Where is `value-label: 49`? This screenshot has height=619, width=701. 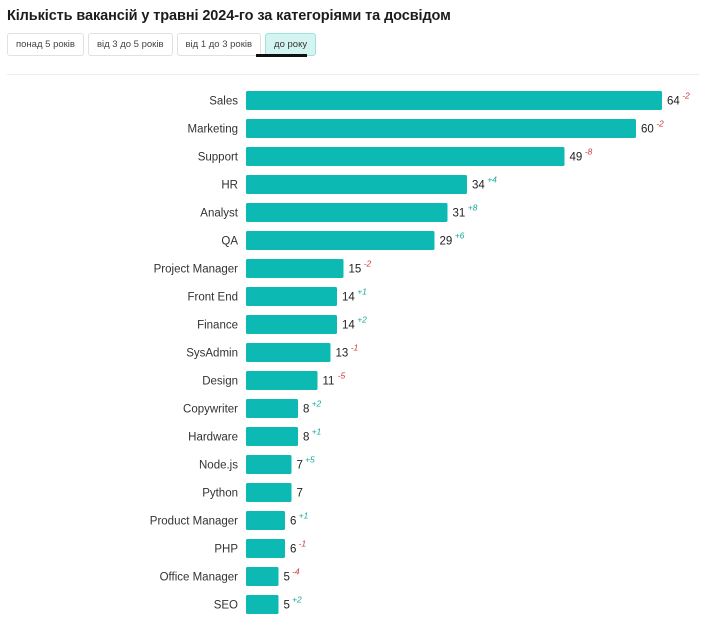 value-label: 49 is located at coordinates (576, 158).